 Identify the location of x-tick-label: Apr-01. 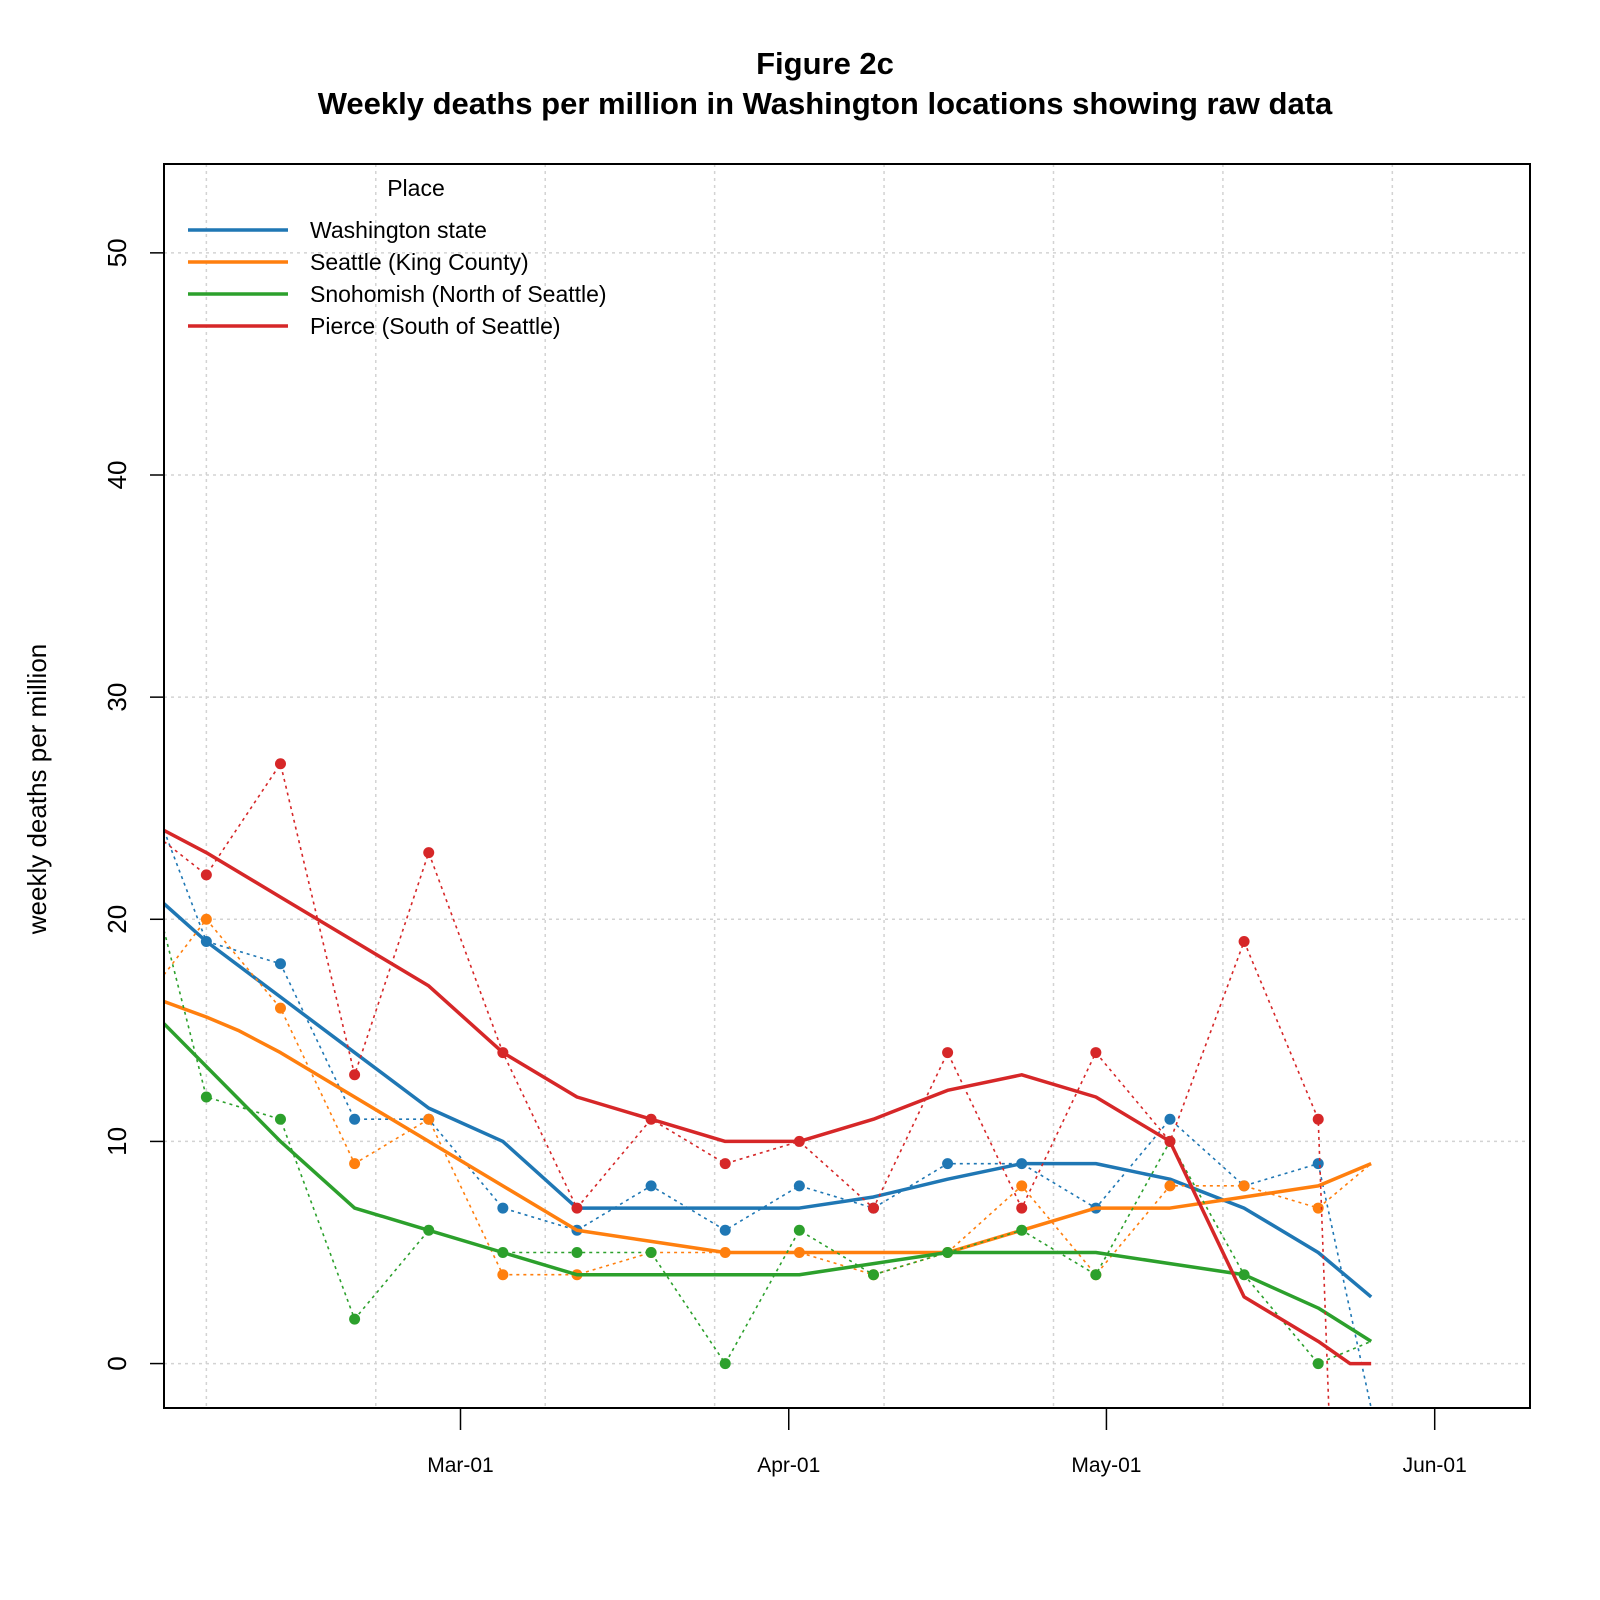
(788, 1465).